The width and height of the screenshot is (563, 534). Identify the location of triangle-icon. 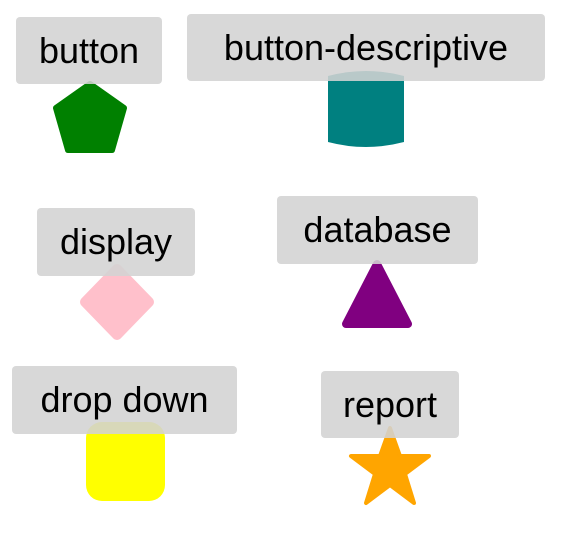
(377, 294).